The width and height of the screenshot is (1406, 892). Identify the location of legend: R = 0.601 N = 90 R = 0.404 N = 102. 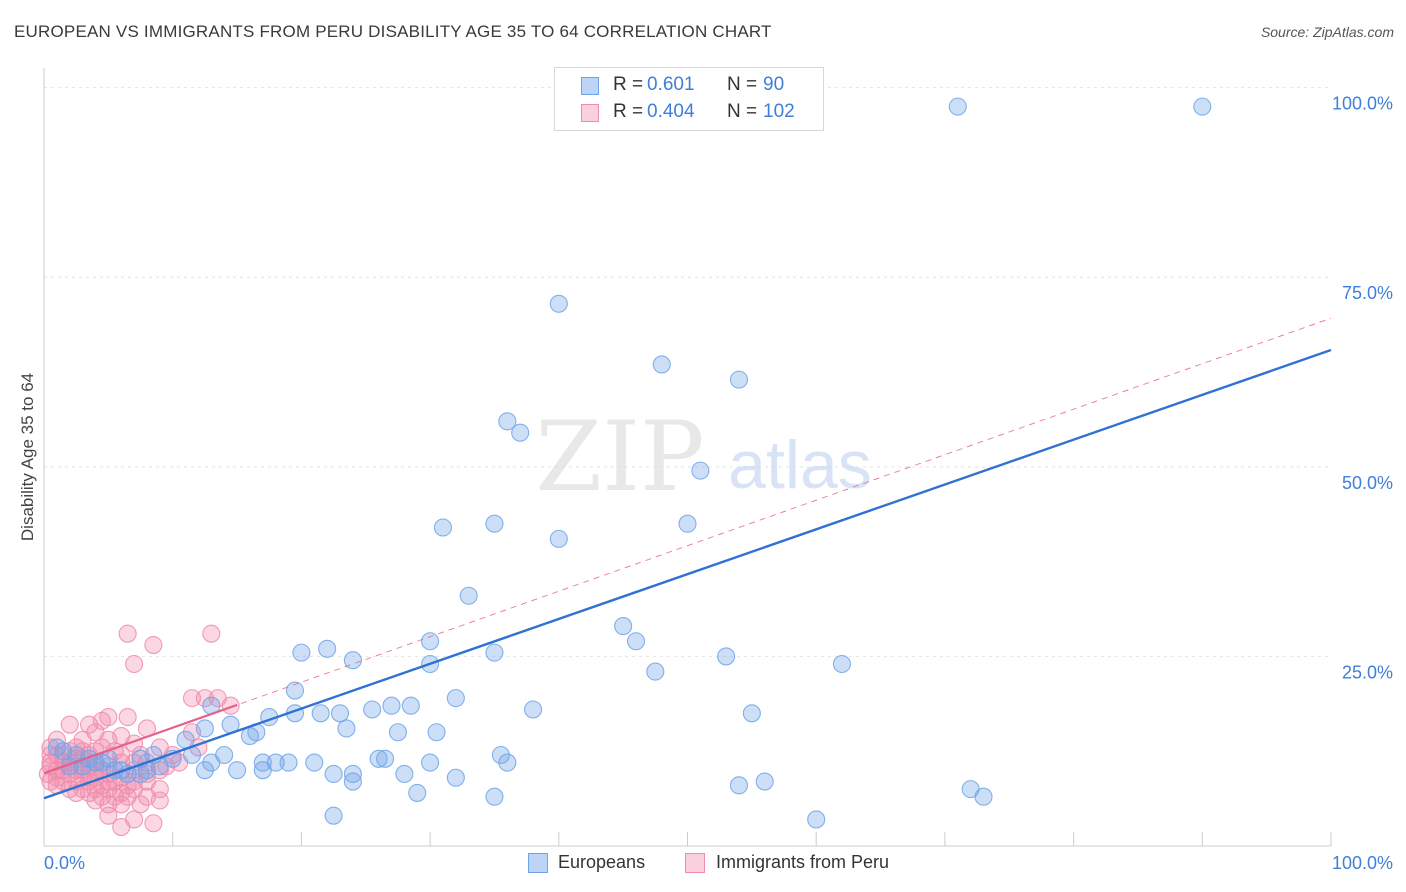
(689, 99).